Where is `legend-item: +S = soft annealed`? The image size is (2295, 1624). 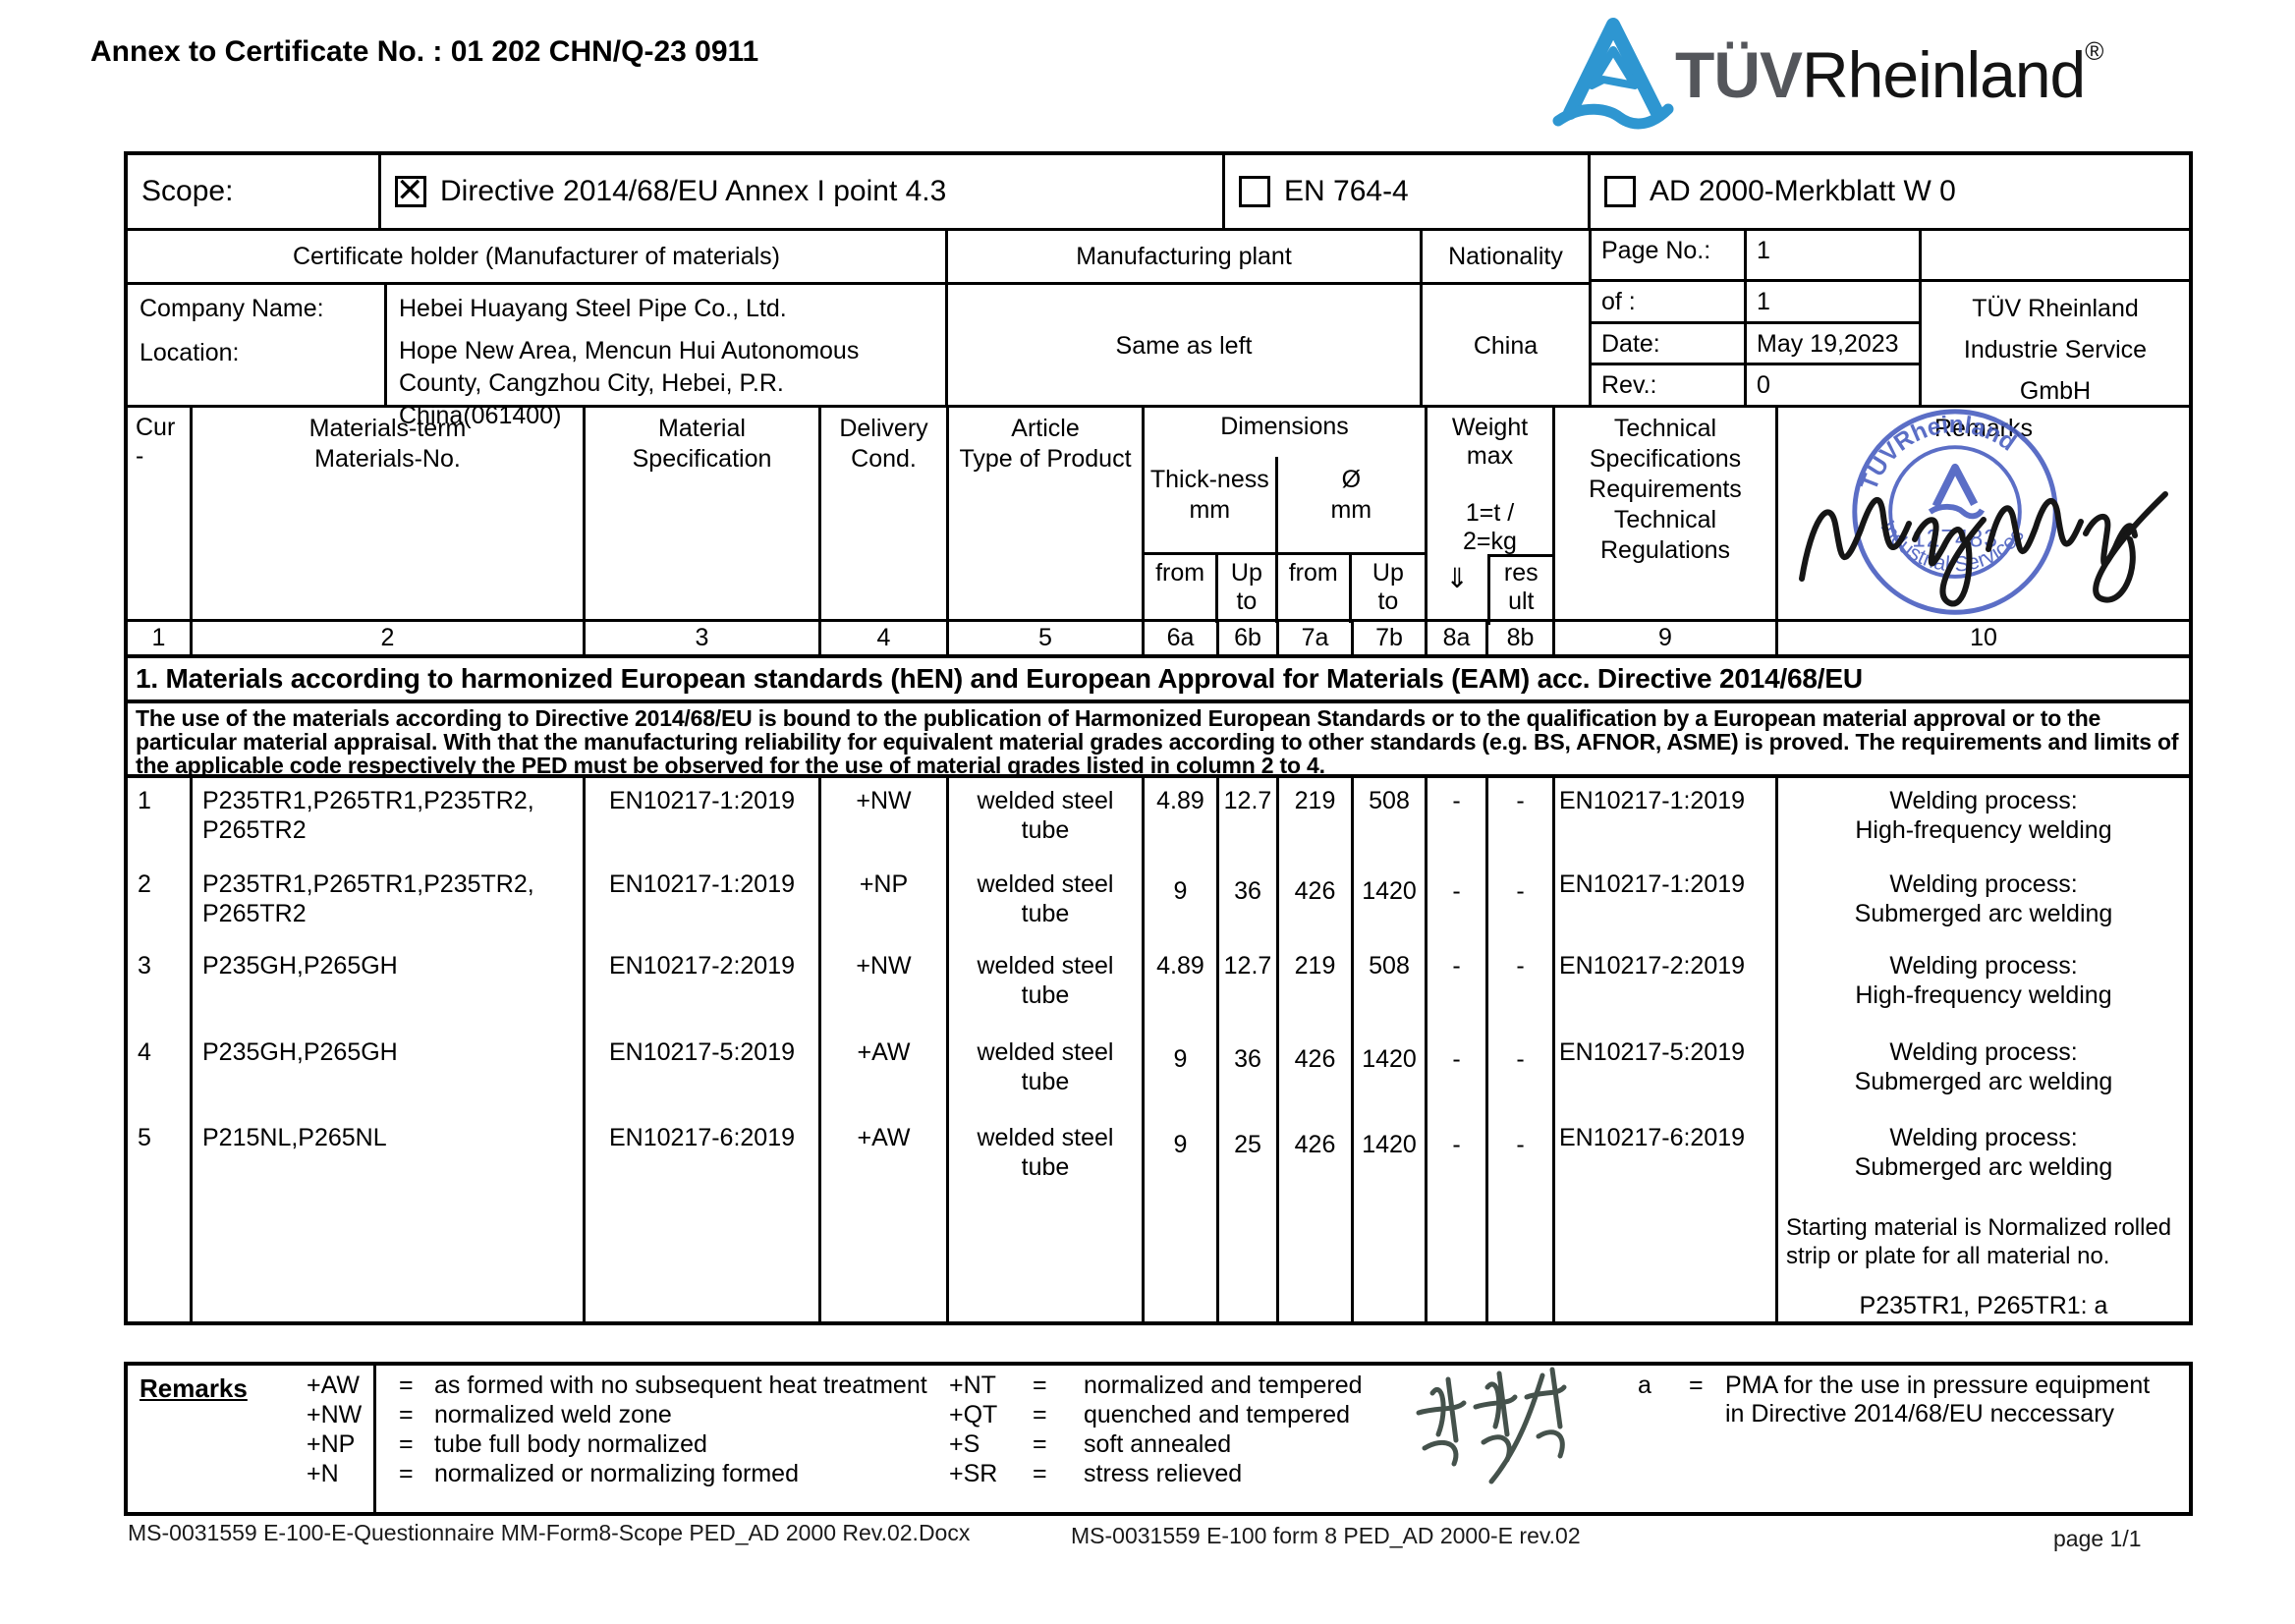
legend-item: +S = soft annealed is located at coordinates (1091, 1444).